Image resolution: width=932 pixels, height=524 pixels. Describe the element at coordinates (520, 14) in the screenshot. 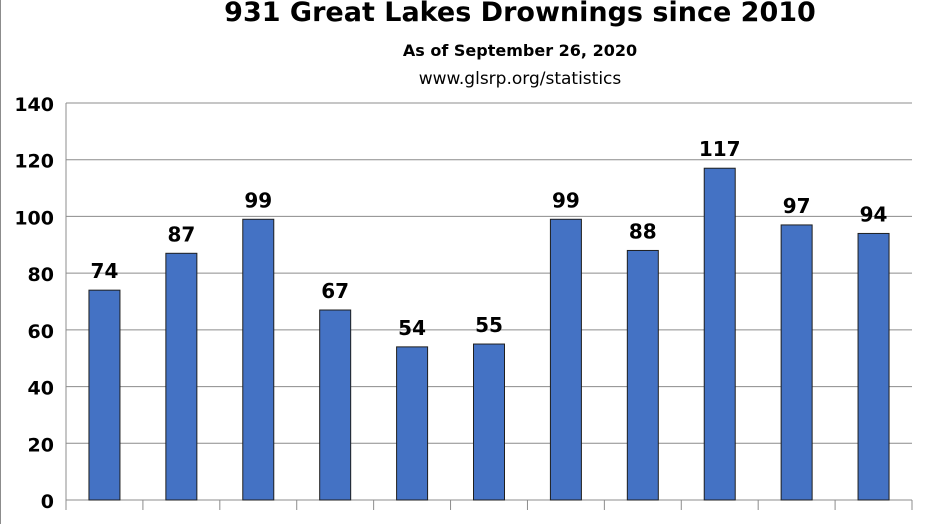

I see `chart-title: 931 Great Lakes Drownings since 2010` at that location.